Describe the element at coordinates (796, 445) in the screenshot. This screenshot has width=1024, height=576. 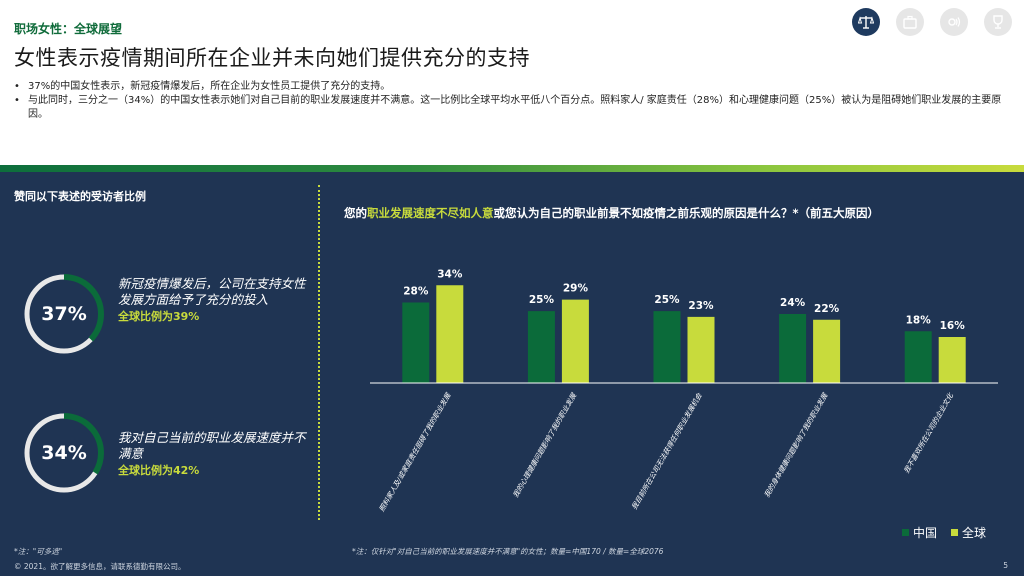
I see `category-label: 我的身体健康问题影响了我的职业发展` at that location.